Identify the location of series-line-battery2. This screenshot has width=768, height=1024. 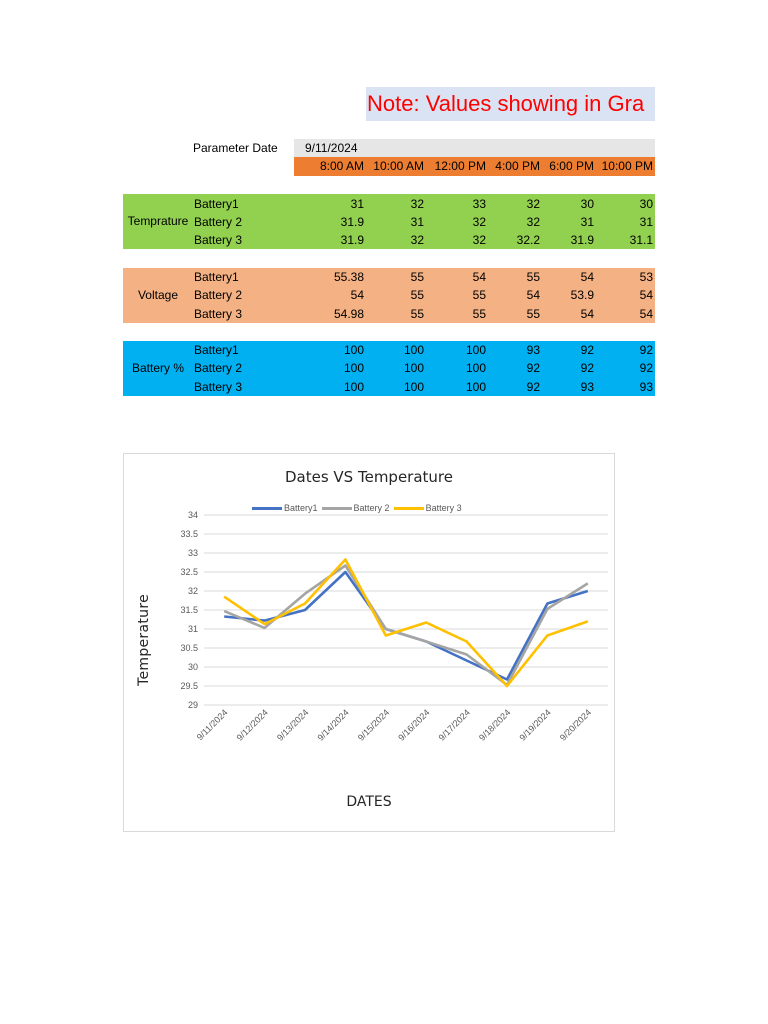
(406, 625).